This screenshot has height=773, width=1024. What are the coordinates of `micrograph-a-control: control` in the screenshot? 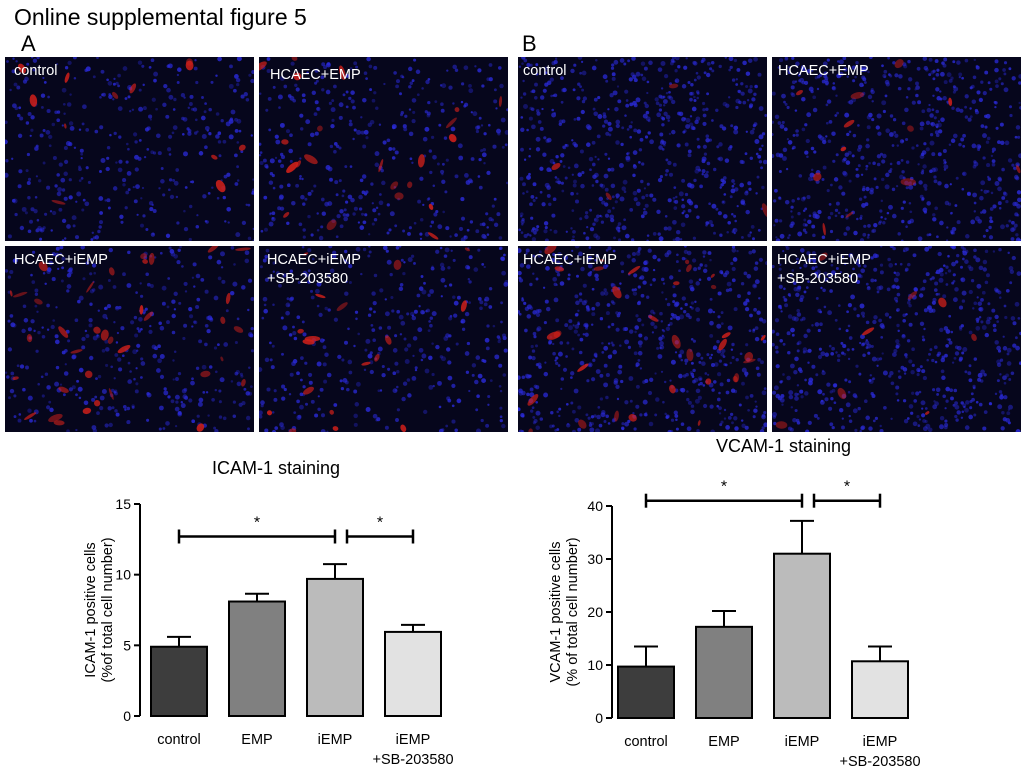 It's located at (129, 149).